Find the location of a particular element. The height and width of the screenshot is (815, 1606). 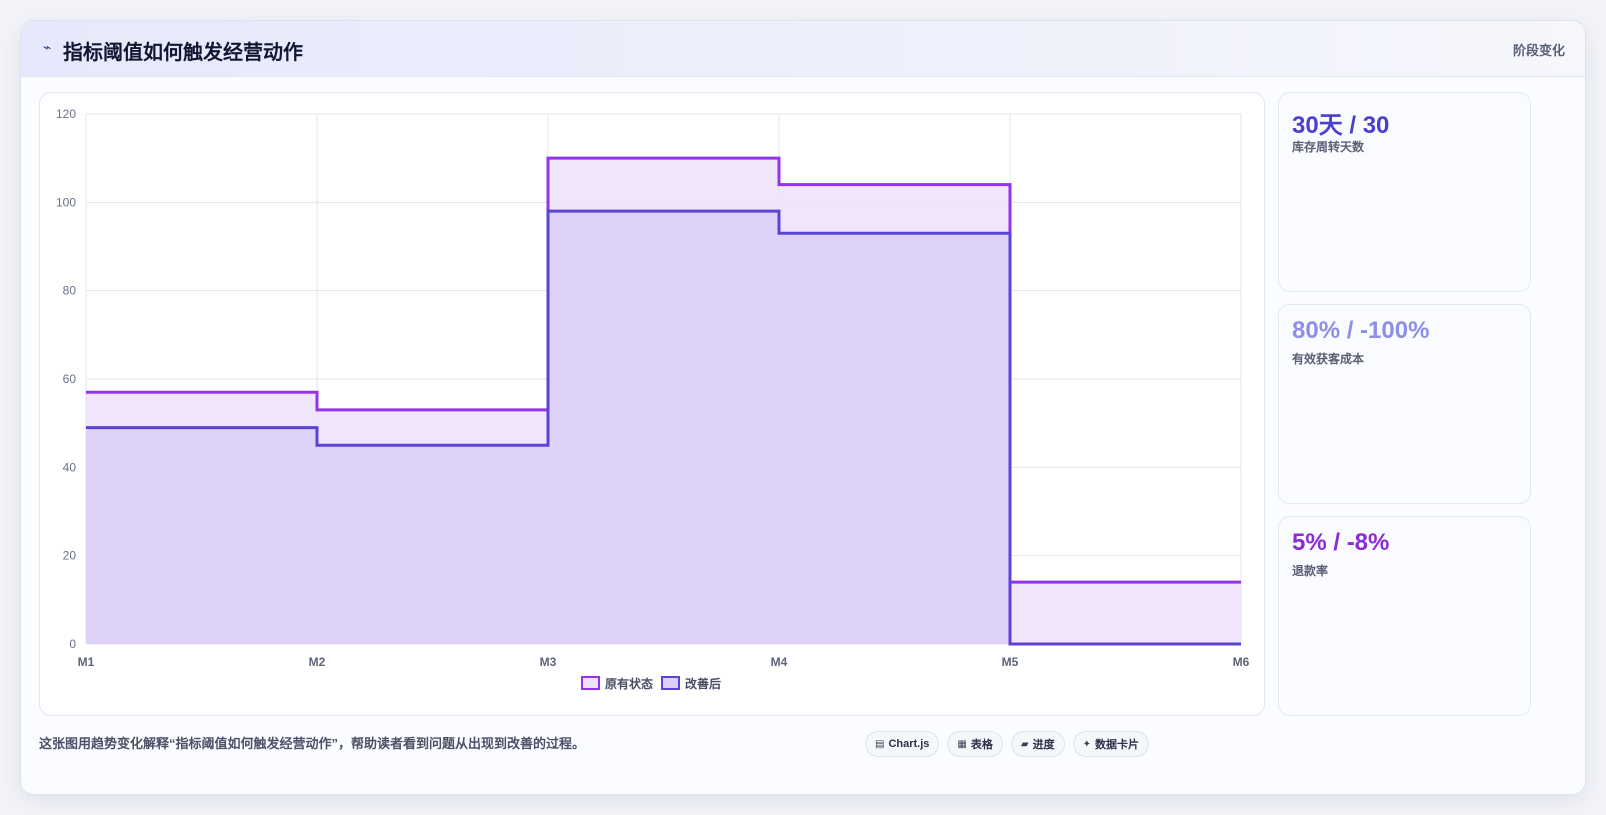

chip-table: ▦ 表格 is located at coordinates (975, 744).